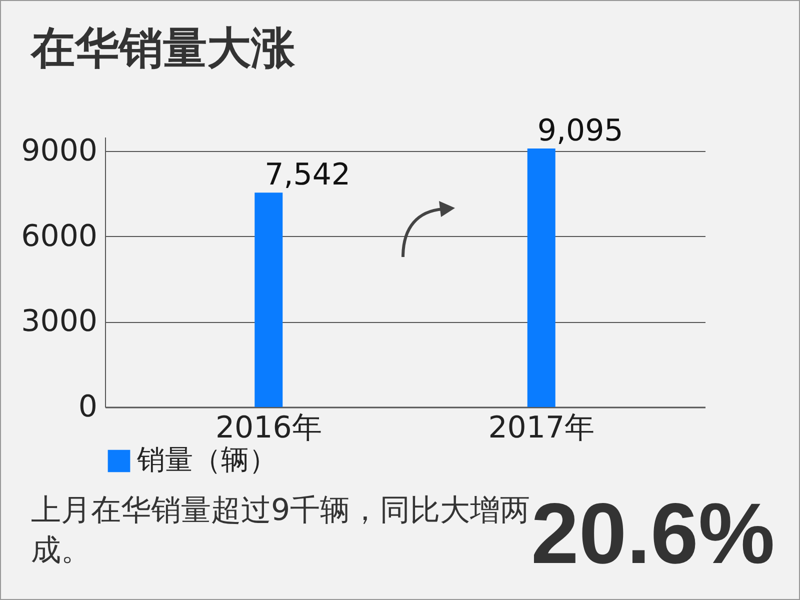 The image size is (800, 600). I want to click on text: 上月在华销量超过9千辆，同比大增两成。, so click(280, 530).